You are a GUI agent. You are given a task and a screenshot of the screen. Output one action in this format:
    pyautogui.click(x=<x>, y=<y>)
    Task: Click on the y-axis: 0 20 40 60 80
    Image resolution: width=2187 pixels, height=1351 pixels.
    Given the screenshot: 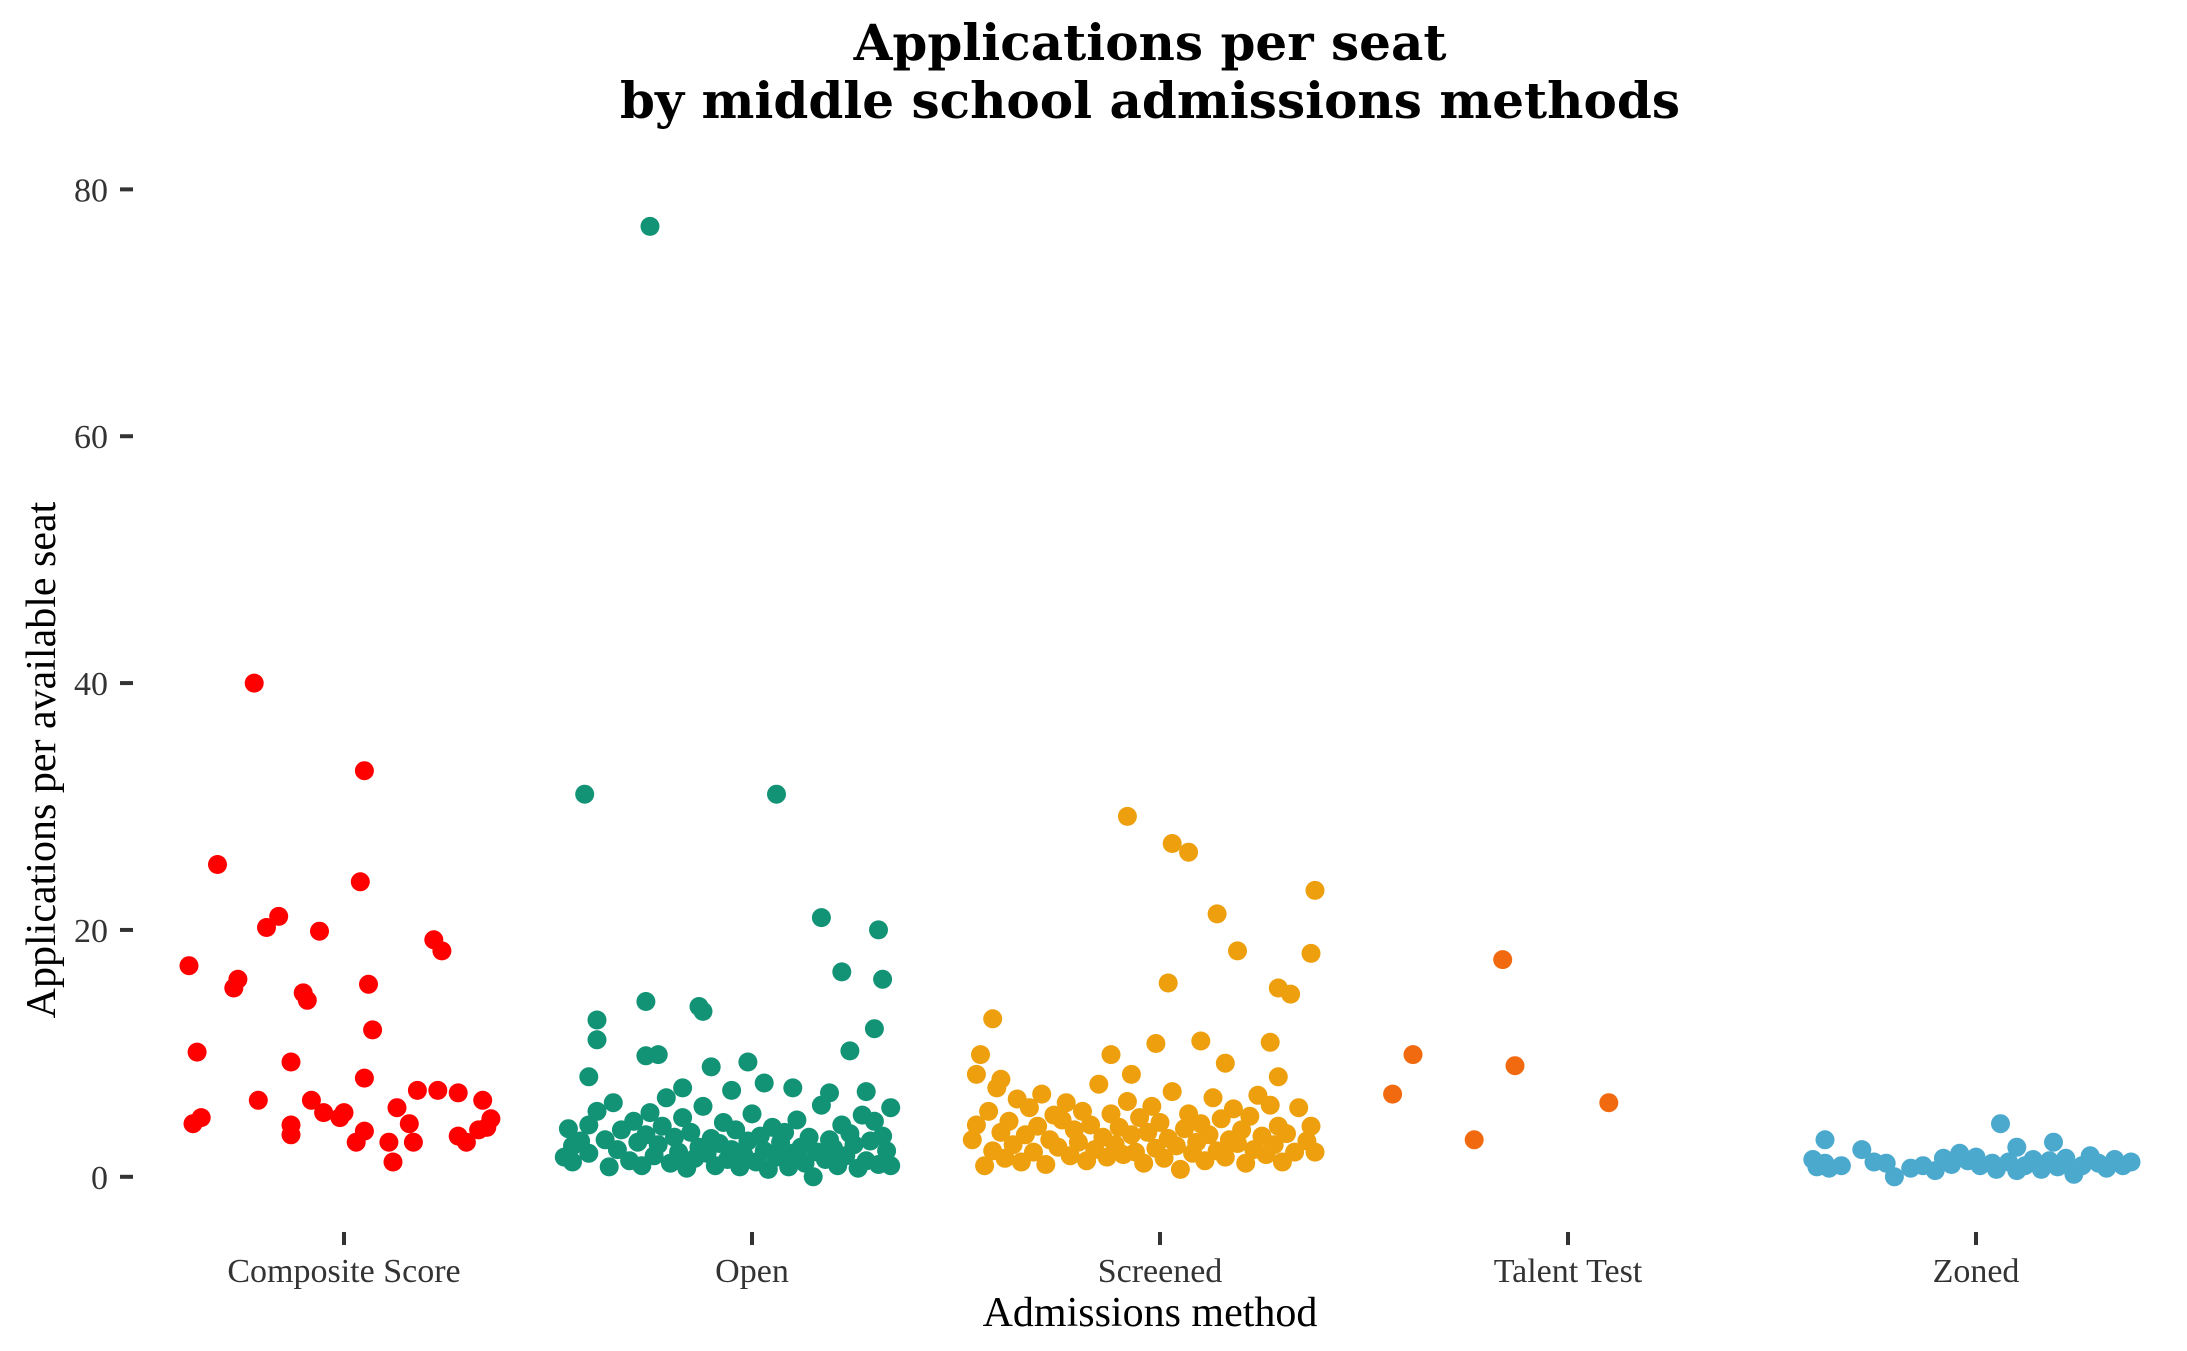 What is the action you would take?
    pyautogui.click(x=103, y=684)
    